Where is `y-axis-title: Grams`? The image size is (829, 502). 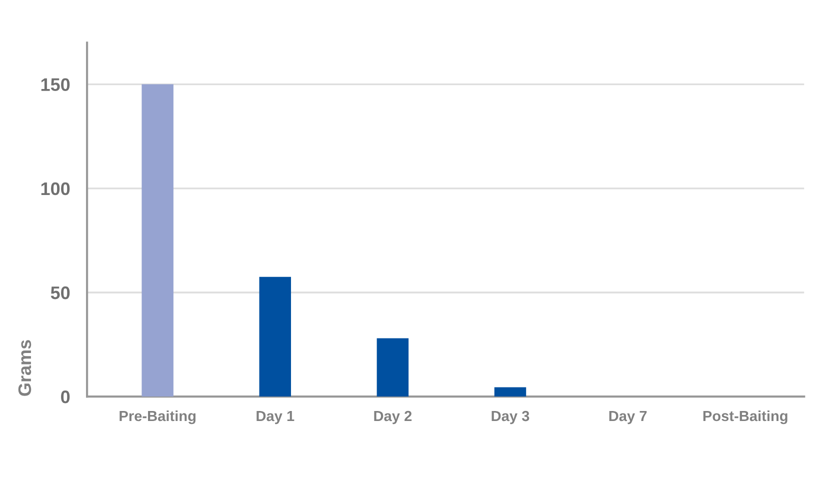
y-axis-title: Grams is located at coordinates (25, 368).